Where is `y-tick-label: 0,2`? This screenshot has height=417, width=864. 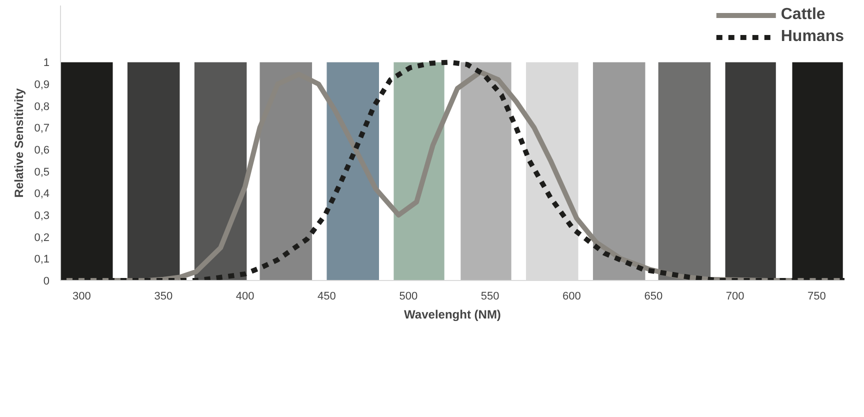
y-tick-label: 0,2 is located at coordinates (42, 238).